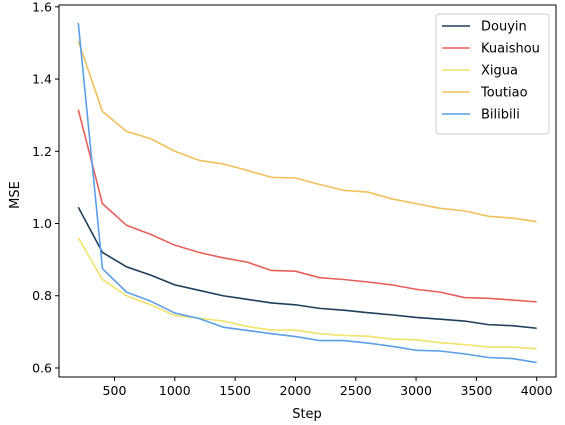 The height and width of the screenshot is (425, 565). What do you see at coordinates (42, 367) in the screenshot?
I see `y-tick-label: 0.6` at bounding box center [42, 367].